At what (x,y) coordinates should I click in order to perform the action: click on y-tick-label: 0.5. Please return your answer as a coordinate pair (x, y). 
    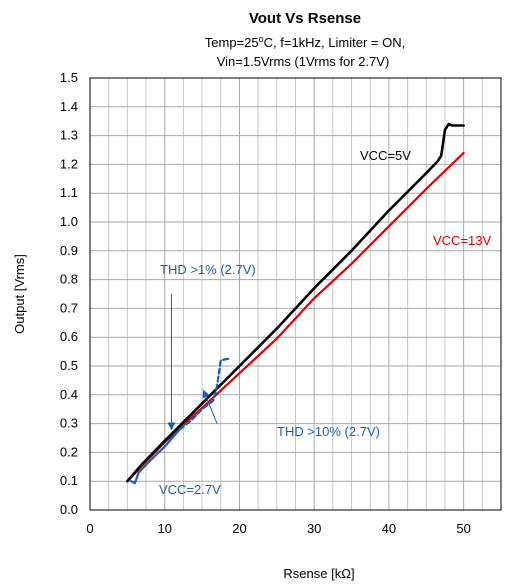
    Looking at the image, I should click on (69, 365).